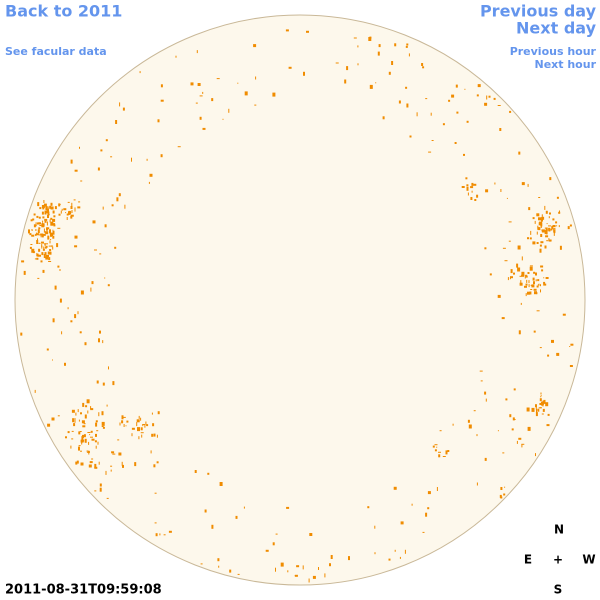 Image resolution: width=600 pixels, height=600 pixels. I want to click on timestamp: 2011-08-31T09:59:08, so click(83, 590).